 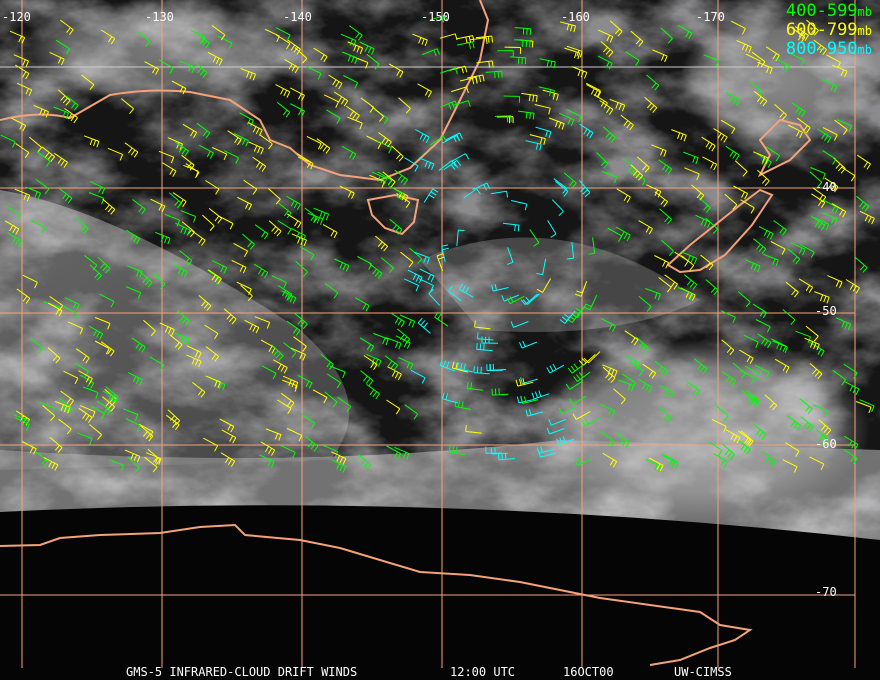 I want to click on lon-label-160: -160, so click(x=575, y=17).